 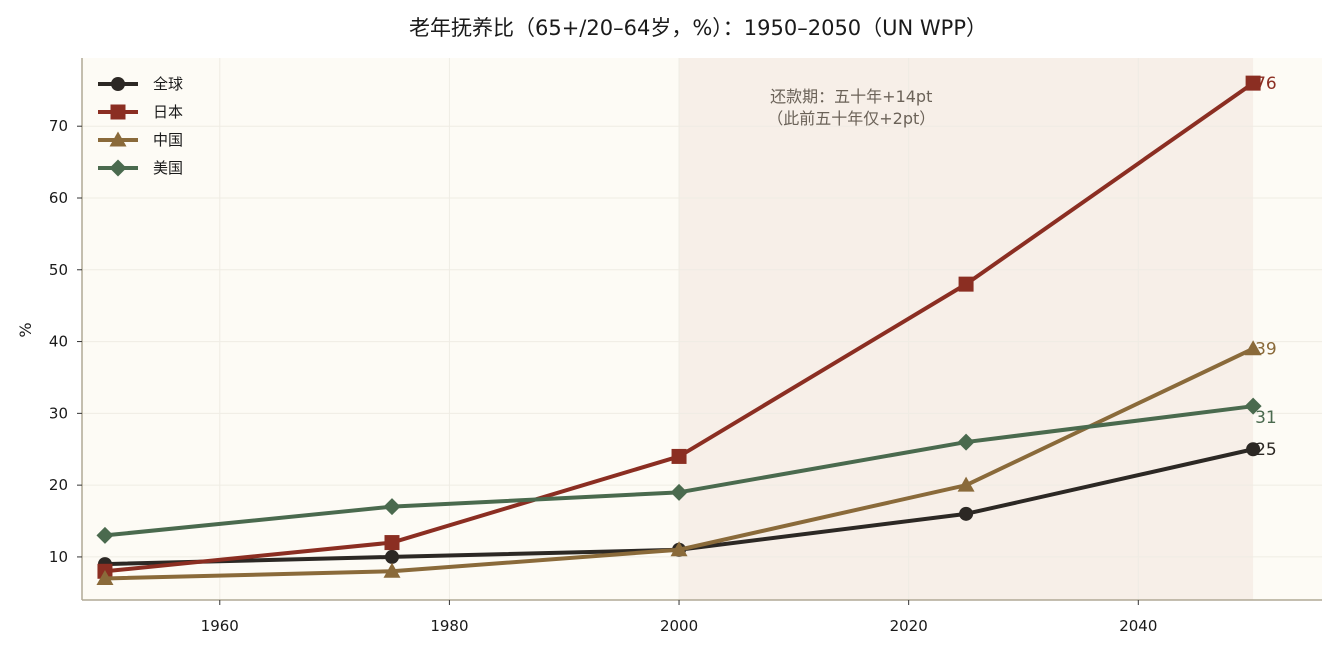 What do you see at coordinates (1253, 83) in the screenshot?
I see `point-1-2050` at bounding box center [1253, 83].